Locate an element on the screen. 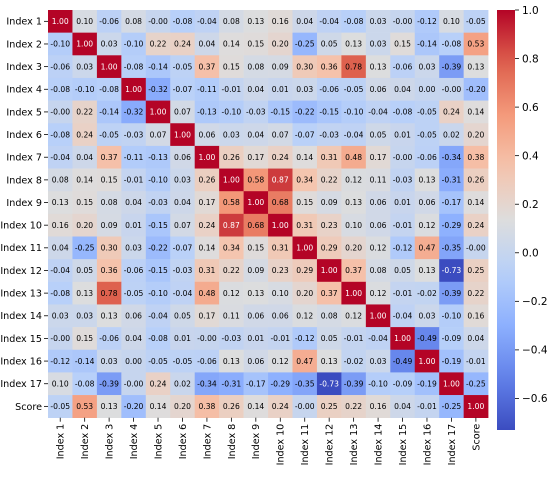 This screenshot has width=550, height=498. cell-value-label: -0.39 is located at coordinates (354, 383).